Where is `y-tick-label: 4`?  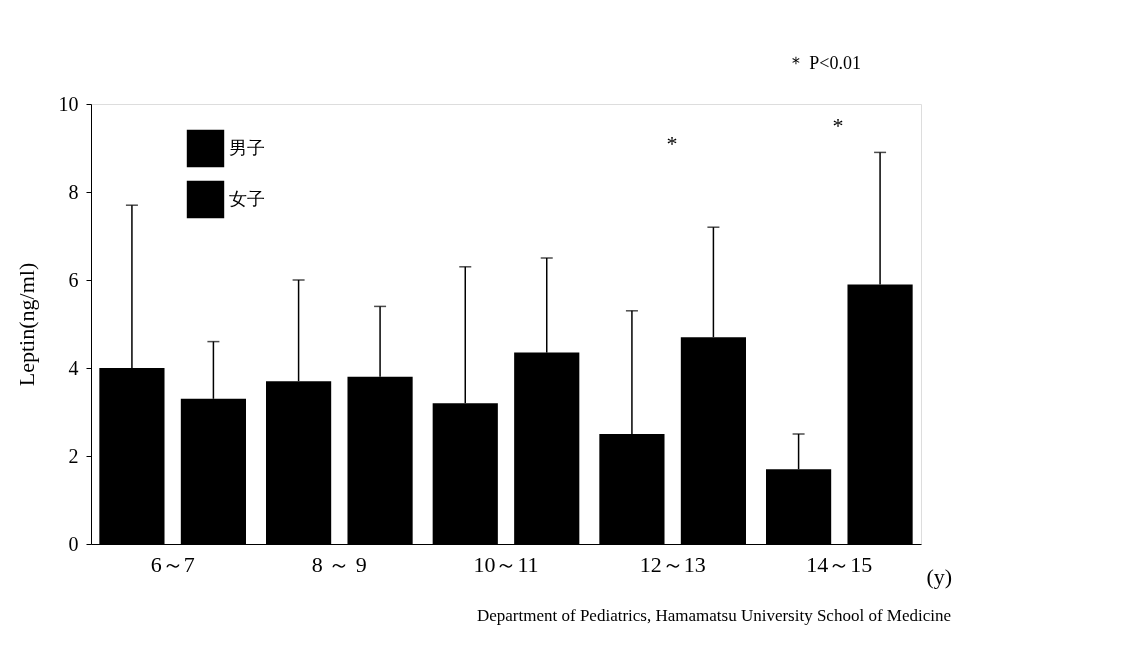 y-tick-label: 4 is located at coordinates (73, 367).